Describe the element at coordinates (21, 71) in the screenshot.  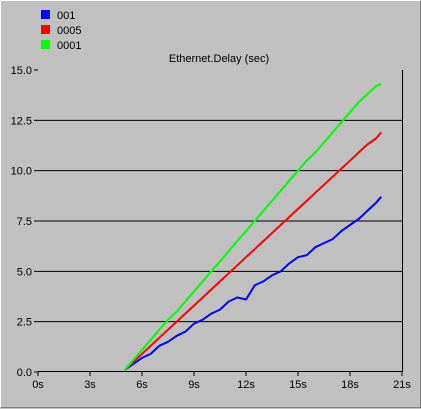
I see `y-tick-label-6: 15.0` at that location.